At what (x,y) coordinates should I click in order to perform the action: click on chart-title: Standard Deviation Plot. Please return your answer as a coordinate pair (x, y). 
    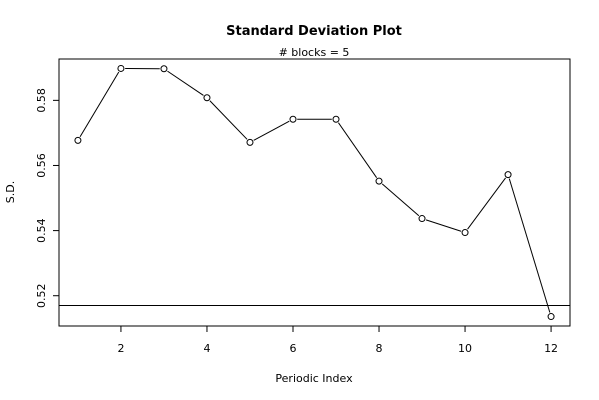
    Looking at the image, I should click on (314, 31).